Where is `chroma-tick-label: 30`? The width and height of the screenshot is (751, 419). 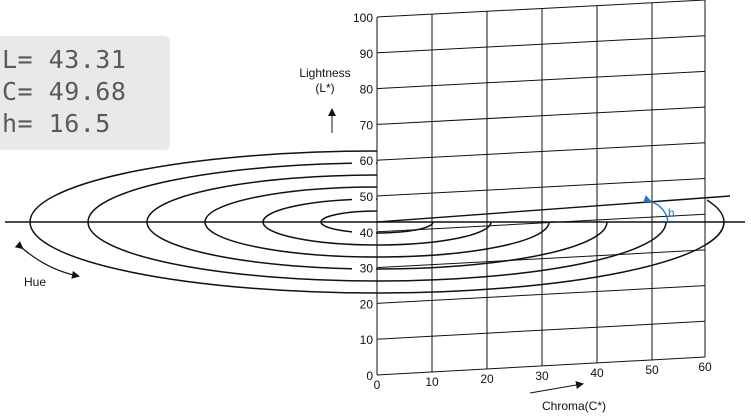 chroma-tick-label: 30 is located at coordinates (542, 376).